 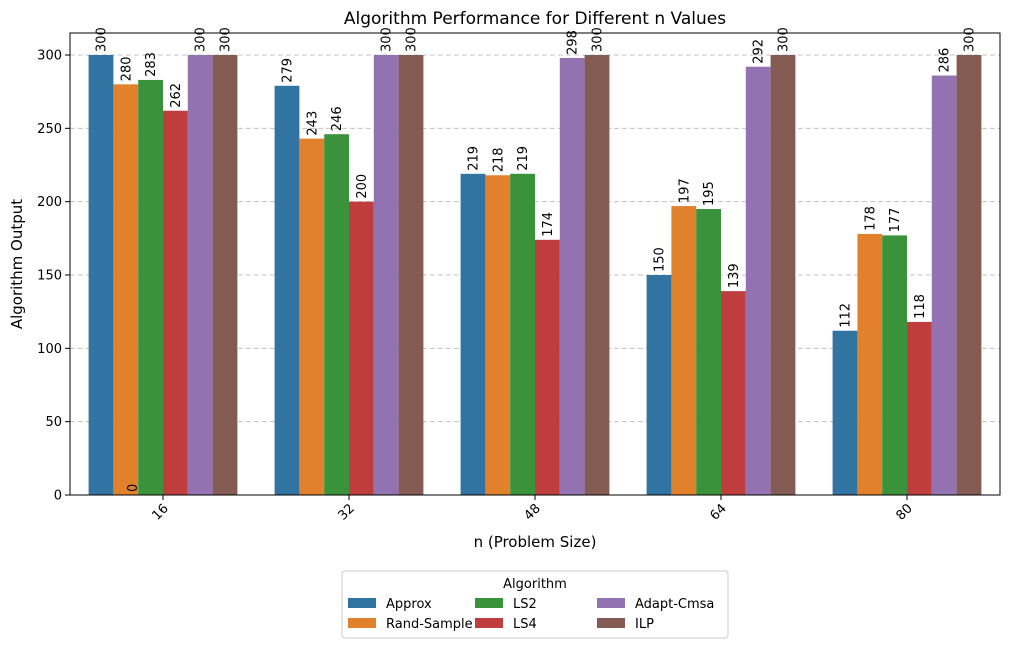 I want to click on legend-label: ILP, so click(x=644, y=624).